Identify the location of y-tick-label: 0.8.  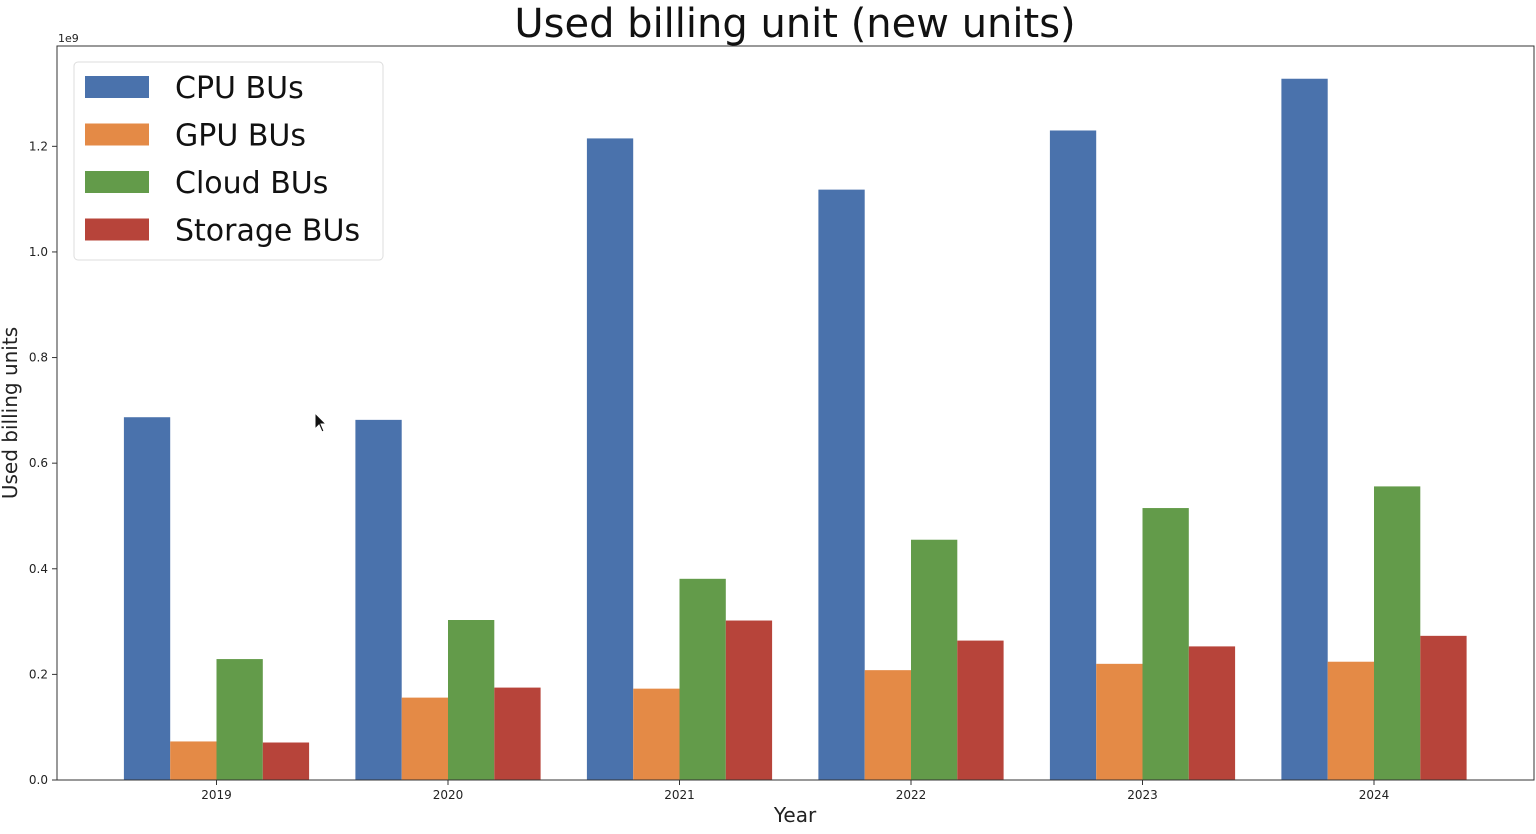
(38, 358).